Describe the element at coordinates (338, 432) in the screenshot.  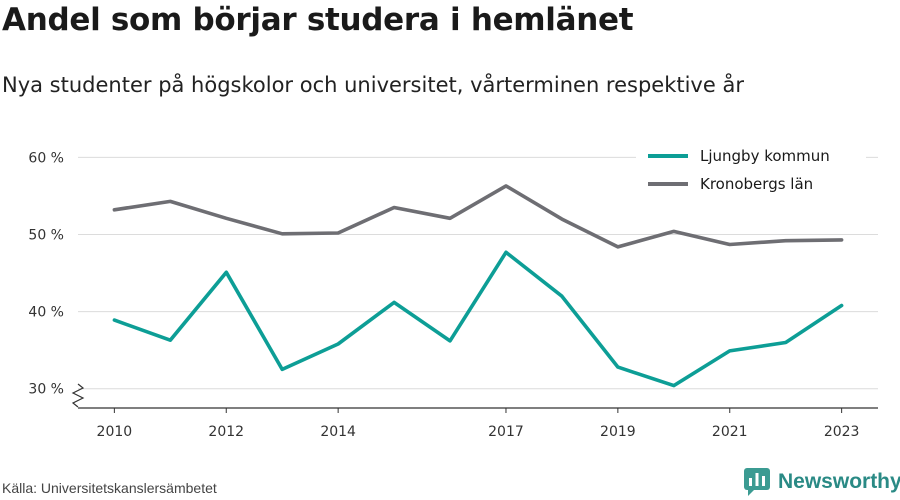
I see `x-tick-label: 2014` at that location.